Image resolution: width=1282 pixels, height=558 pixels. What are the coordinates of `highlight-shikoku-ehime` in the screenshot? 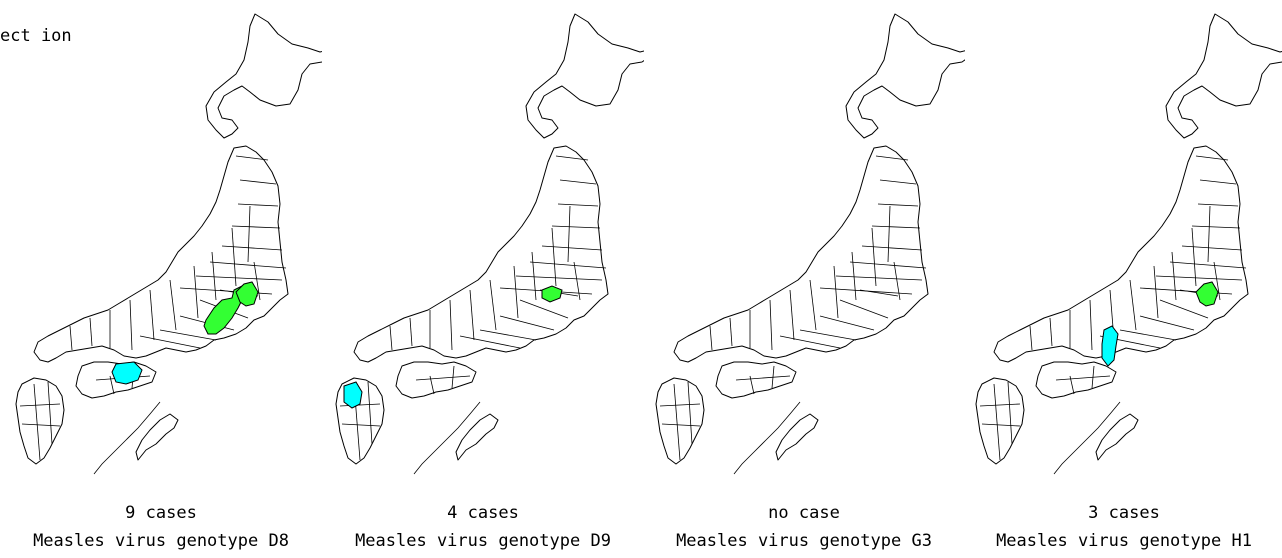 It's located at (127, 373).